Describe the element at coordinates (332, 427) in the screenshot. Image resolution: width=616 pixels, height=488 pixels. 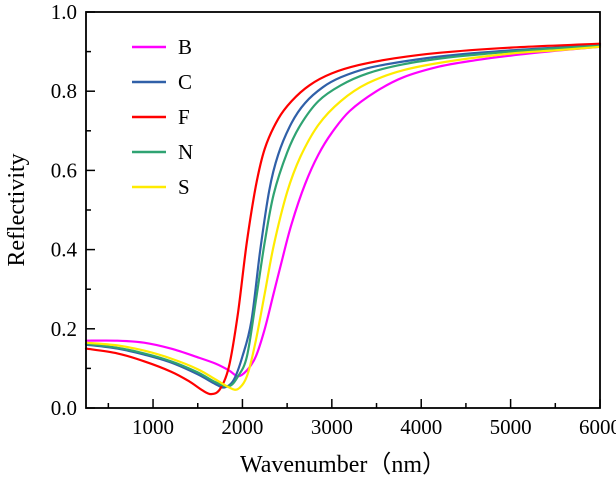
I see `svg-text: 3000` at that location.